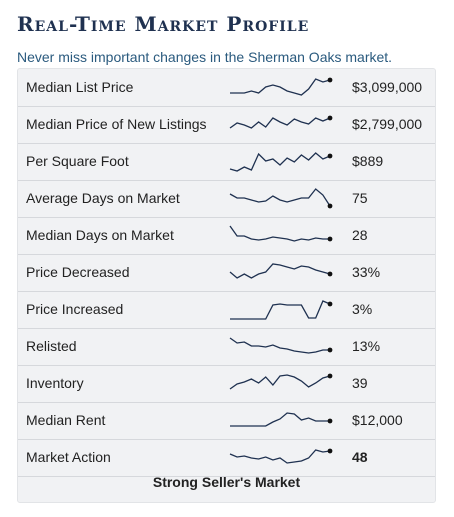 This screenshot has height=517, width=454. Describe the element at coordinates (360, 383) in the screenshot. I see `metric-value: 39` at that location.